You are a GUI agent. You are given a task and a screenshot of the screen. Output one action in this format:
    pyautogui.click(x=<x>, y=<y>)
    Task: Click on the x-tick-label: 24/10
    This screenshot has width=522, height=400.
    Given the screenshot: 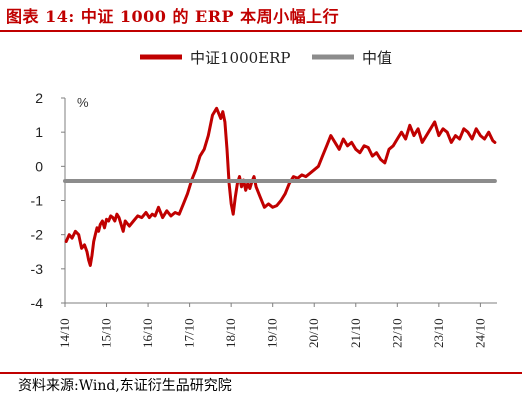 What is the action you would take?
    pyautogui.click(x=479, y=333)
    